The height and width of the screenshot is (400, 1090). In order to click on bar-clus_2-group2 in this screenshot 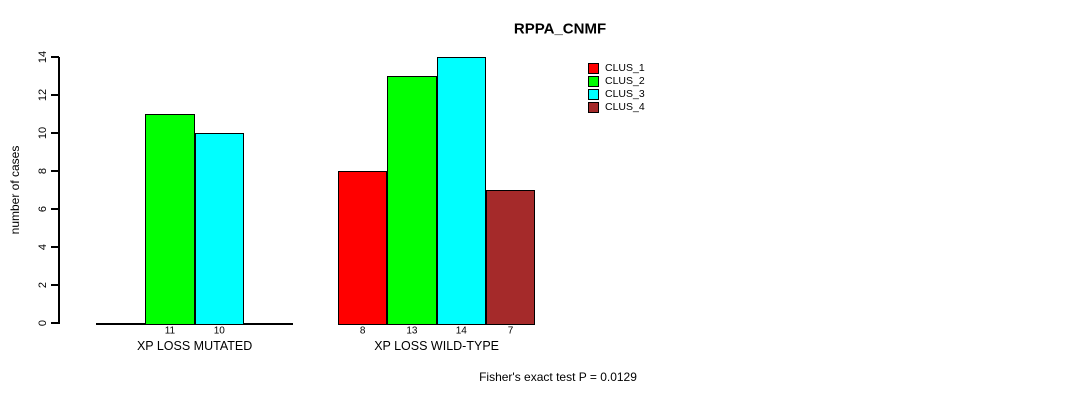, I will do `click(412, 200)`.